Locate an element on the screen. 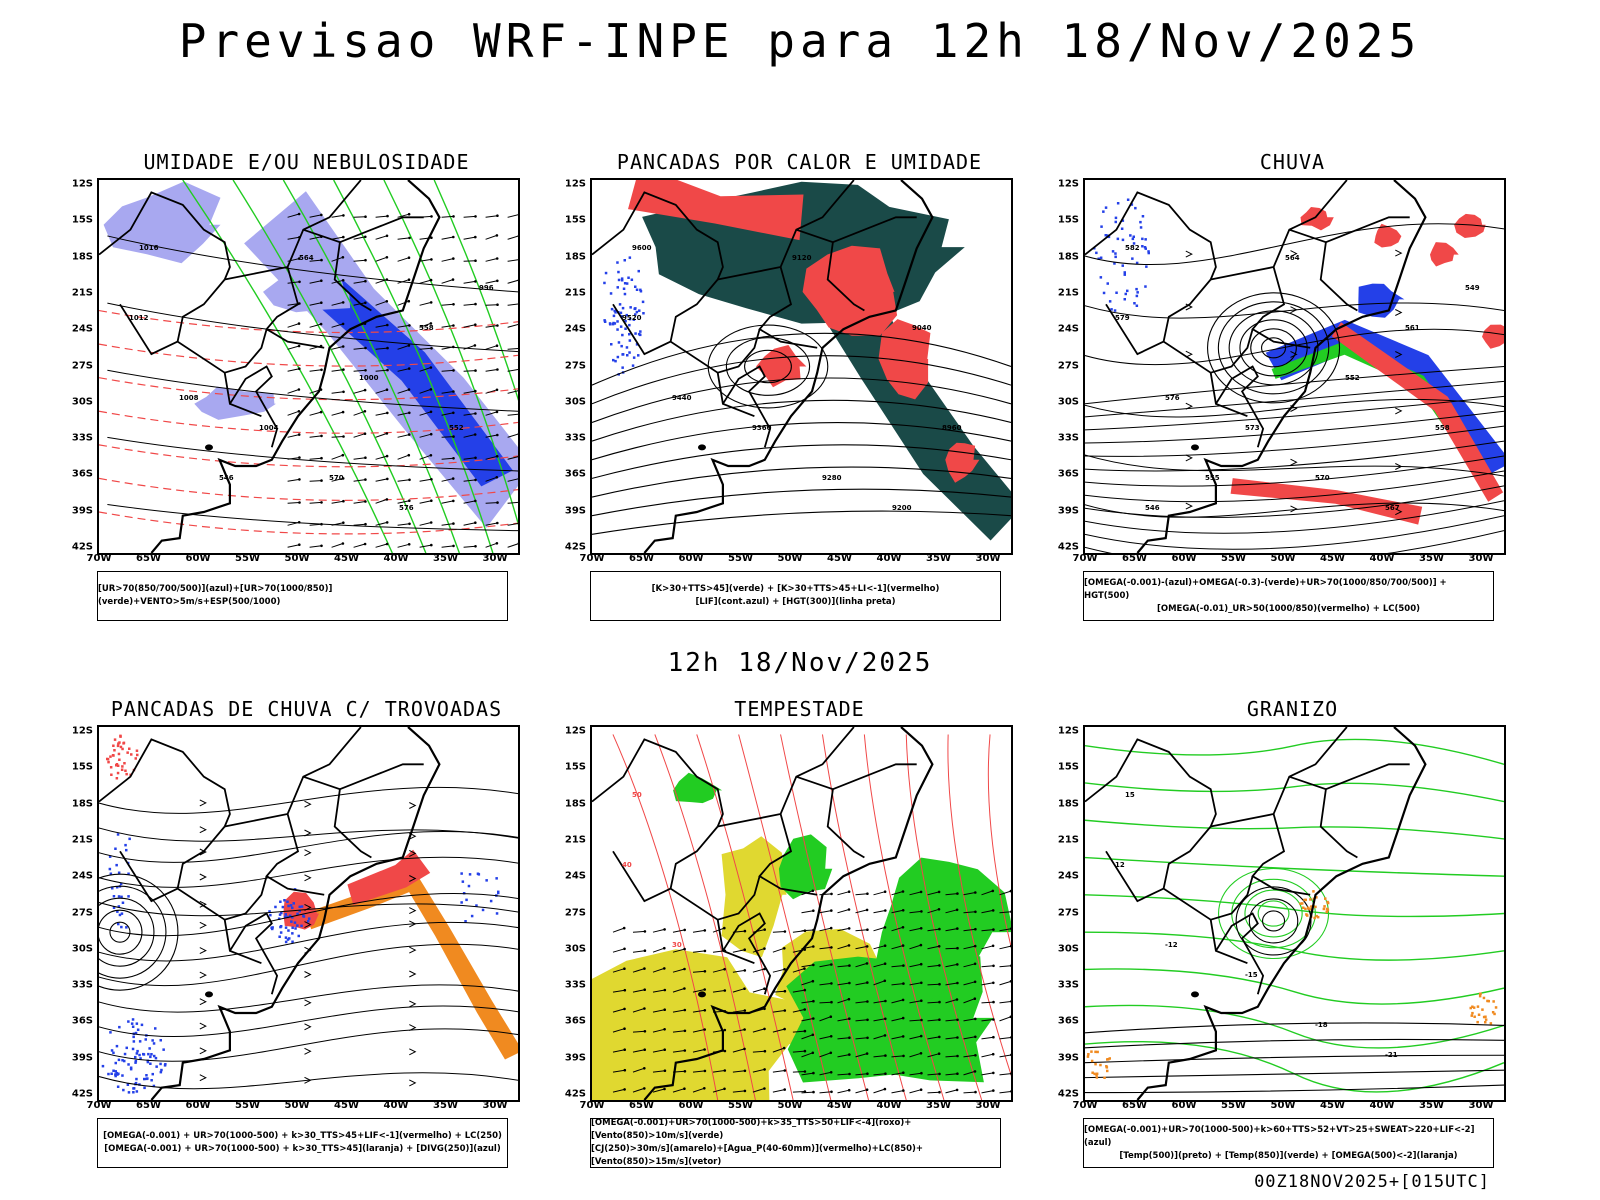 The width and height of the screenshot is (1600, 1200). hgt500-low is located at coordinates (1273, 348).